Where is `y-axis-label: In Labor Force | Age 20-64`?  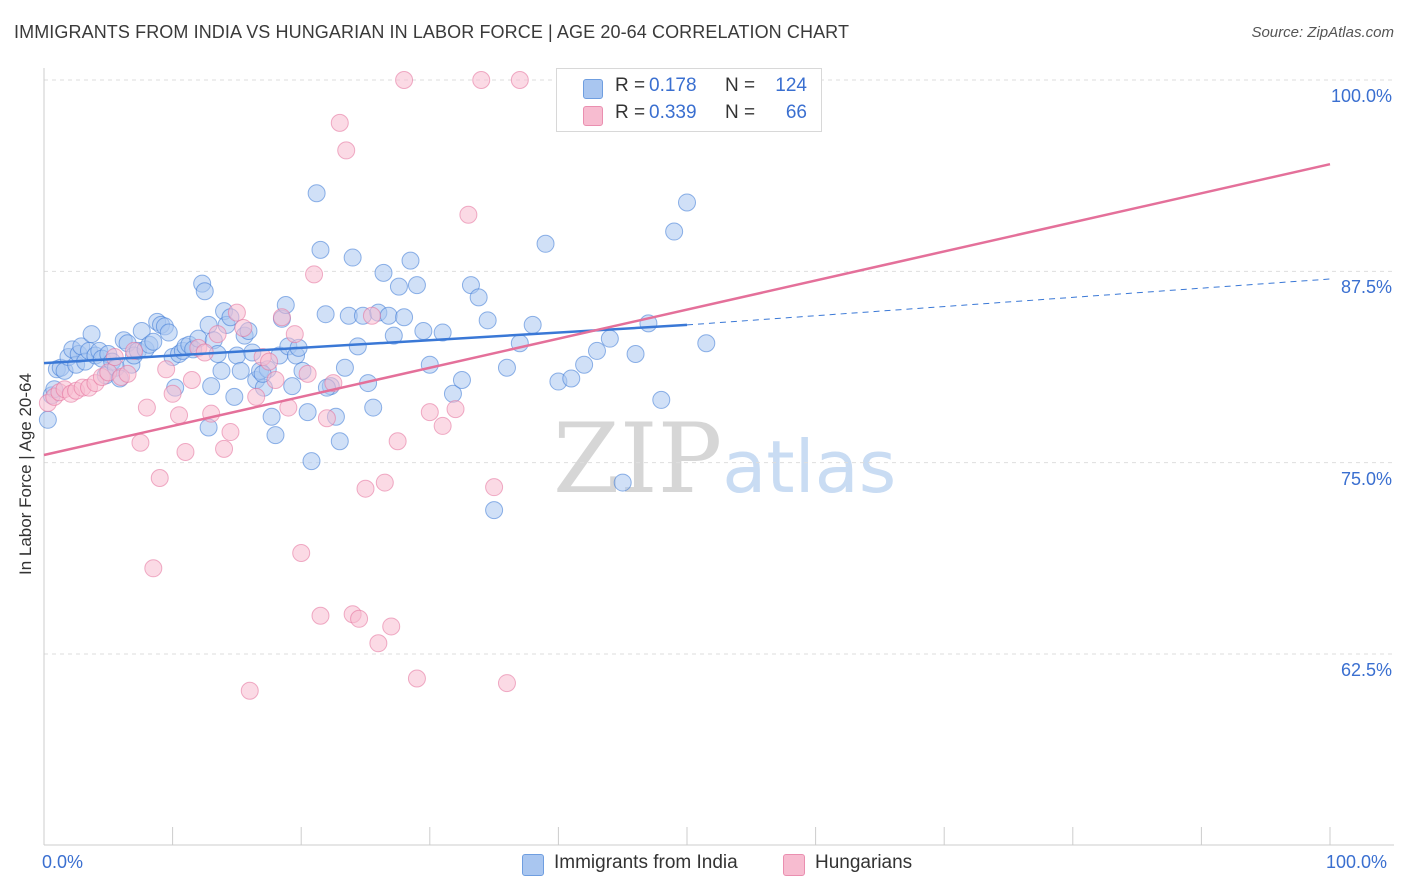
y-axis-label: In Labor Force | Age 20-64 is located at coordinates (25, 474).